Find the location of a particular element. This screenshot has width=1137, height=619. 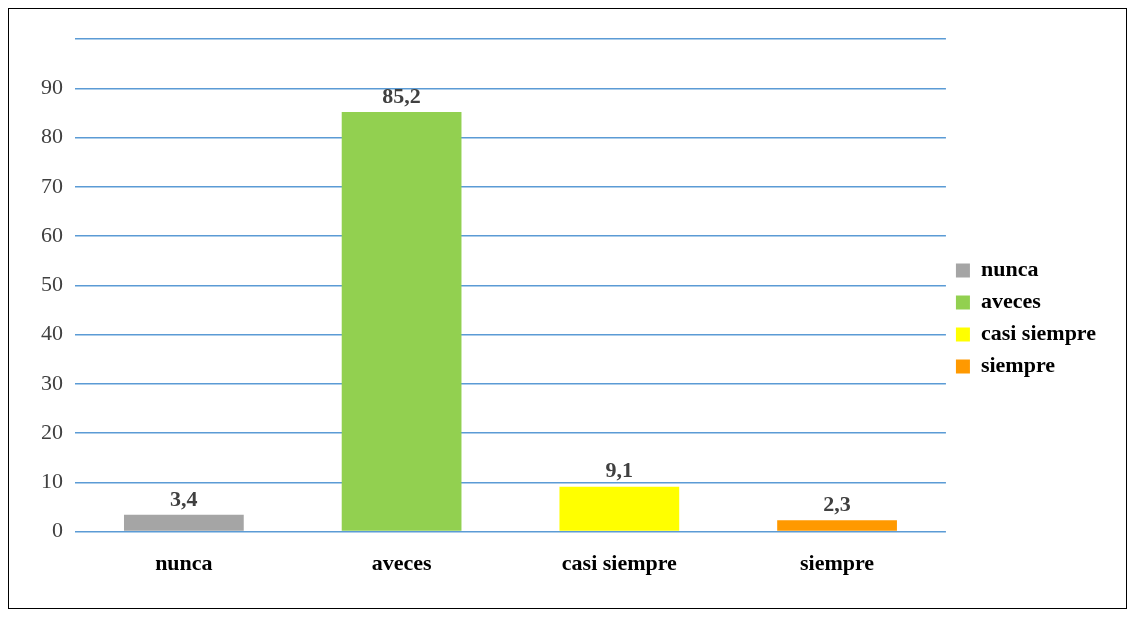

y-tick-label: 40 is located at coordinates (52, 333).